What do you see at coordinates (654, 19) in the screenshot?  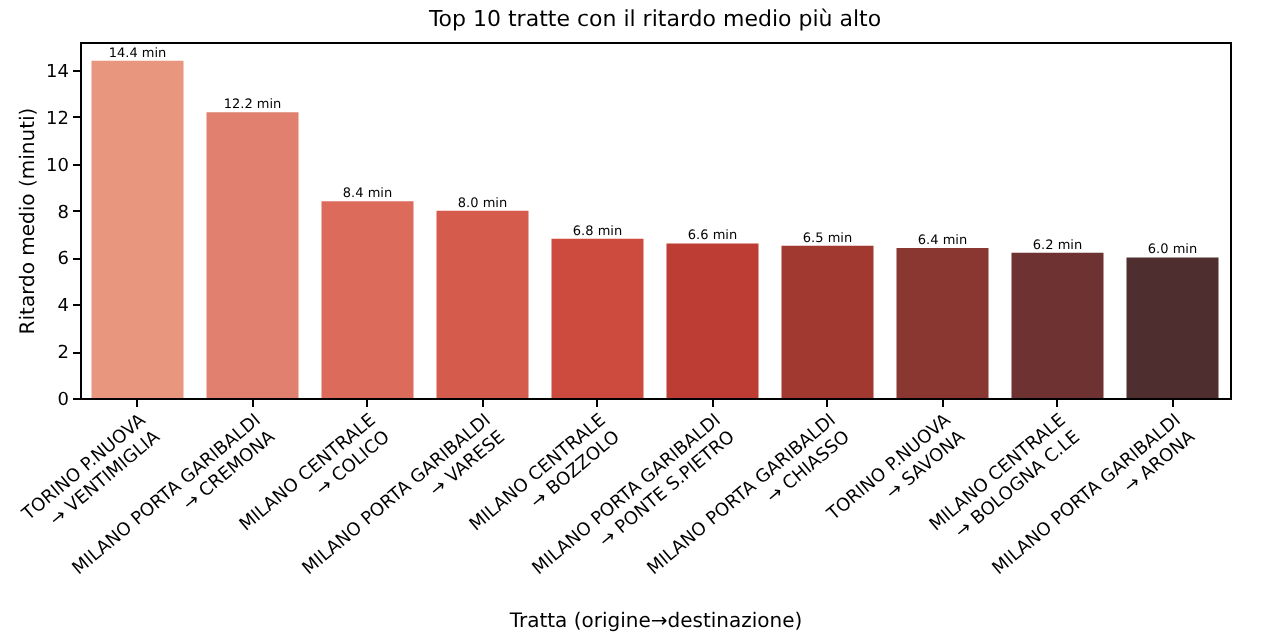 I see `chart-title: Top 10 tratte con il ritardo medio più alto` at bounding box center [654, 19].